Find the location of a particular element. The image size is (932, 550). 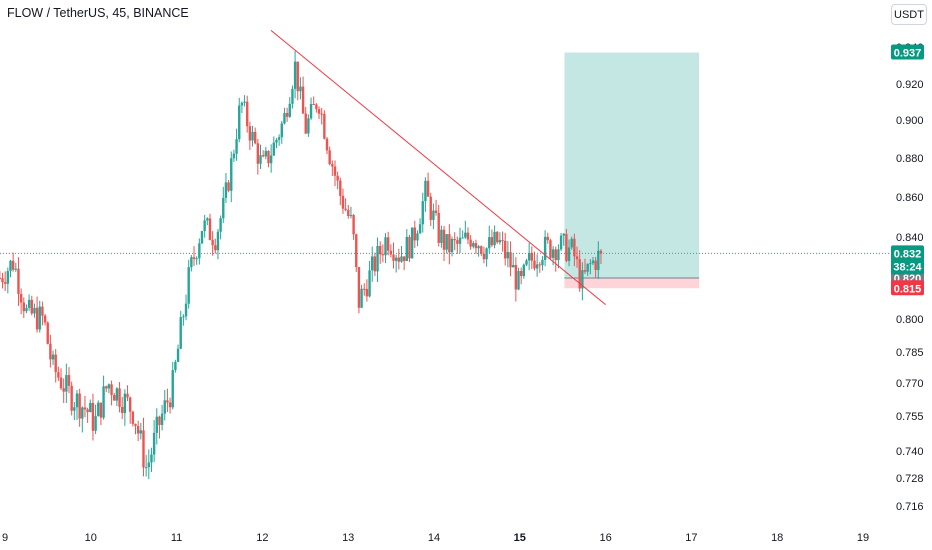

x-tick-label: 19 is located at coordinates (863, 538).